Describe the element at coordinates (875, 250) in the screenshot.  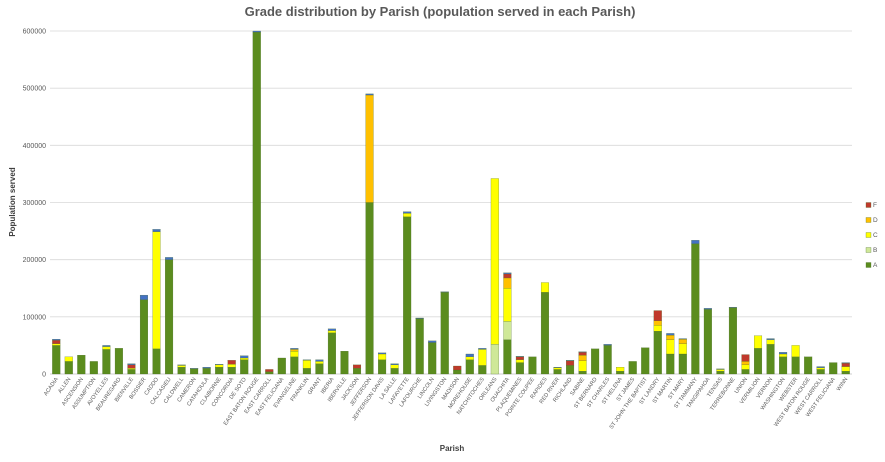
I see `legend-label: B` at that location.